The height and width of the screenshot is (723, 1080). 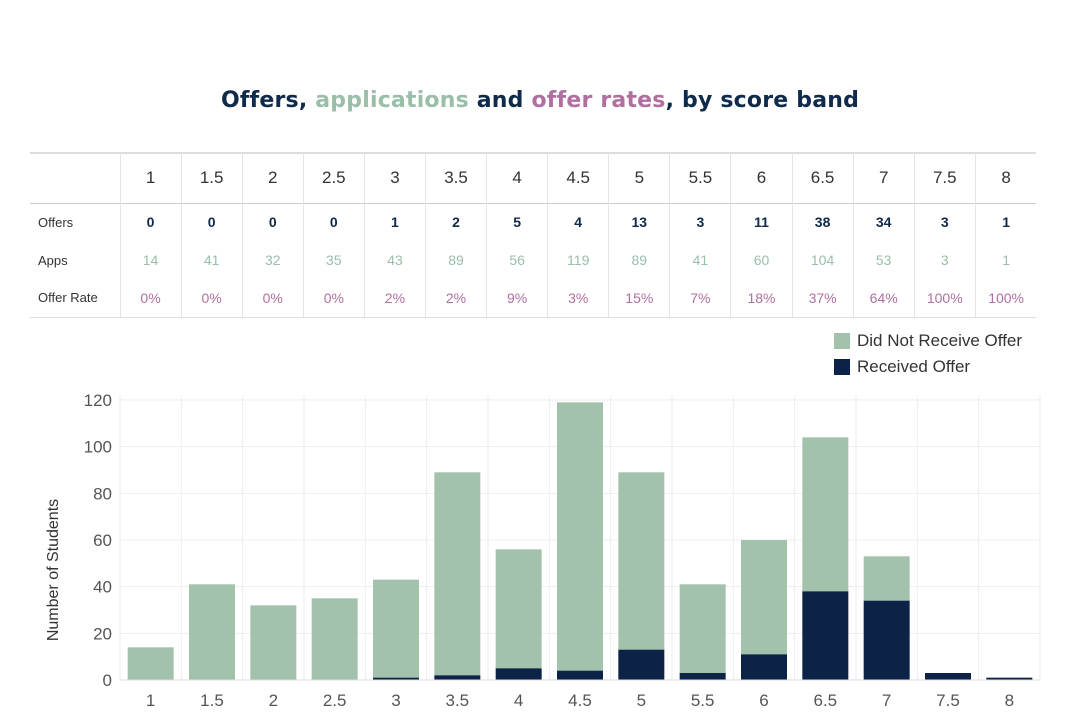 What do you see at coordinates (944, 260) in the screenshot?
I see `apps-cell: 3` at bounding box center [944, 260].